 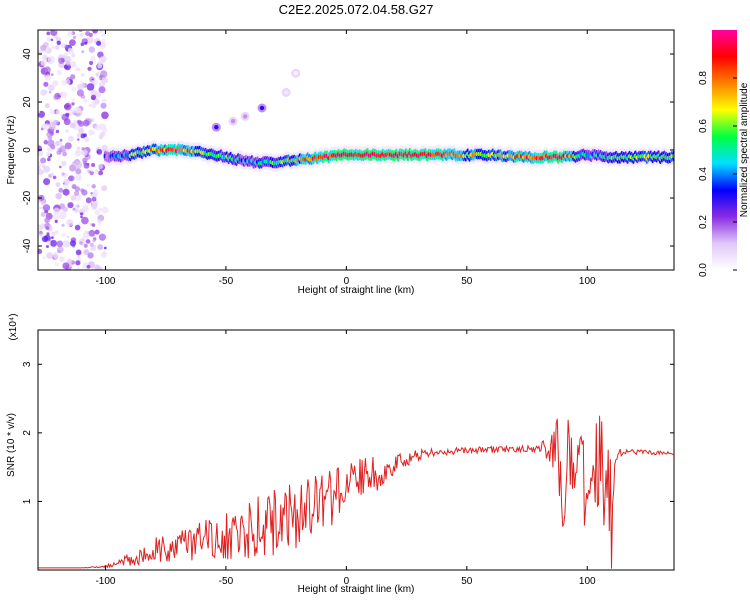 What do you see at coordinates (587, 581) in the screenshot?
I see `x-tick-label: 100` at bounding box center [587, 581].